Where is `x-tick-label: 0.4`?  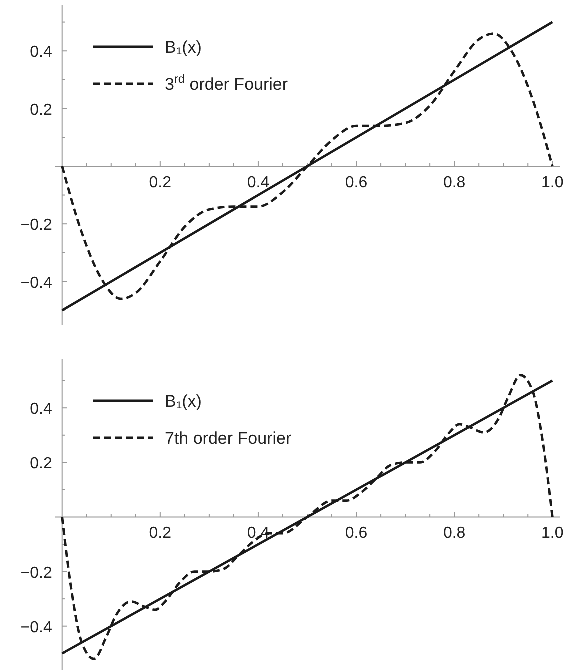 x-tick-label: 0.4 is located at coordinates (258, 183).